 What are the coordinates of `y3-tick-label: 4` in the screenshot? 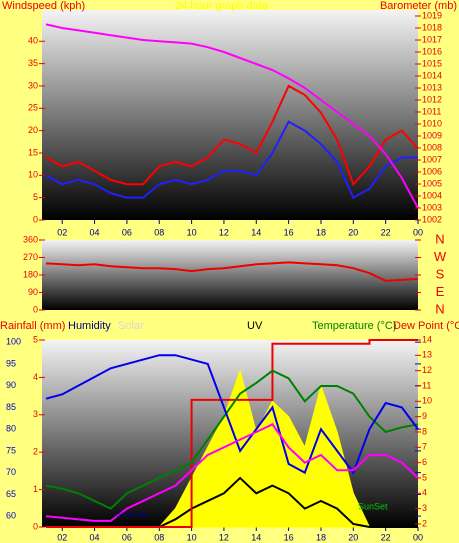 It's located at (35, 377).